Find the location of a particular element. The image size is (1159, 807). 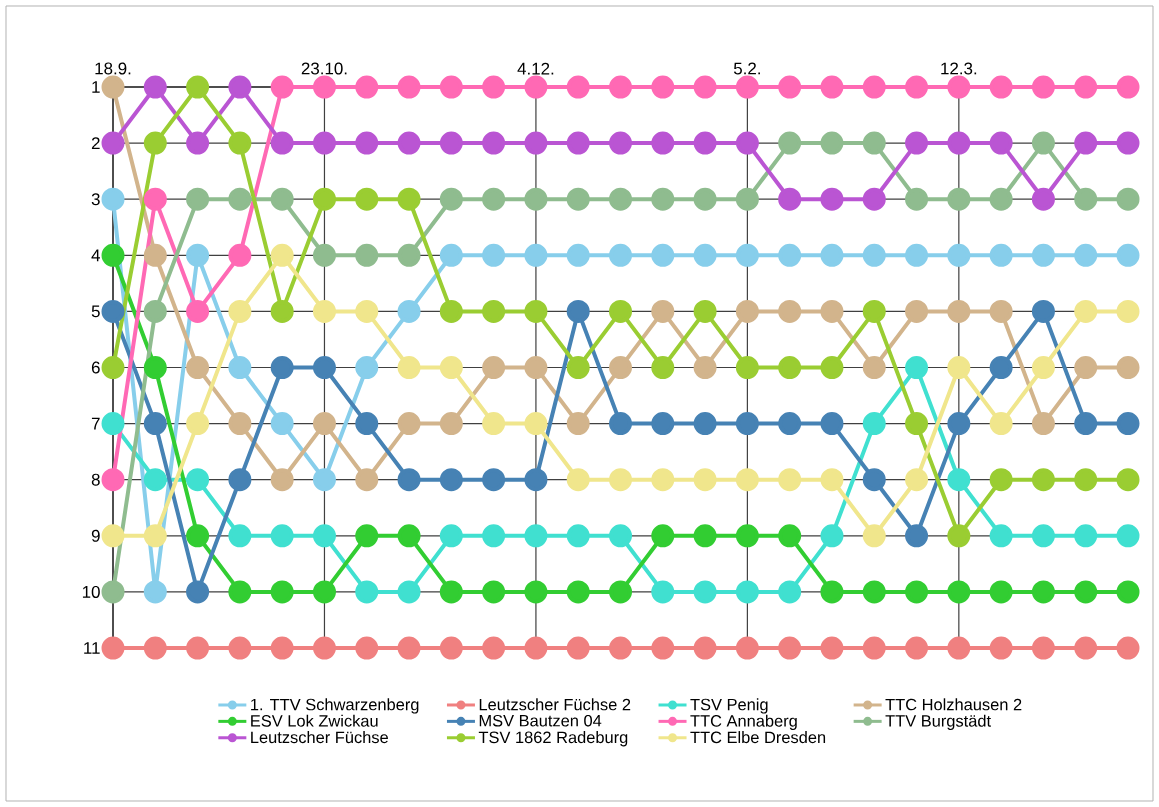

y-tick-label: 6 is located at coordinates (95, 367).